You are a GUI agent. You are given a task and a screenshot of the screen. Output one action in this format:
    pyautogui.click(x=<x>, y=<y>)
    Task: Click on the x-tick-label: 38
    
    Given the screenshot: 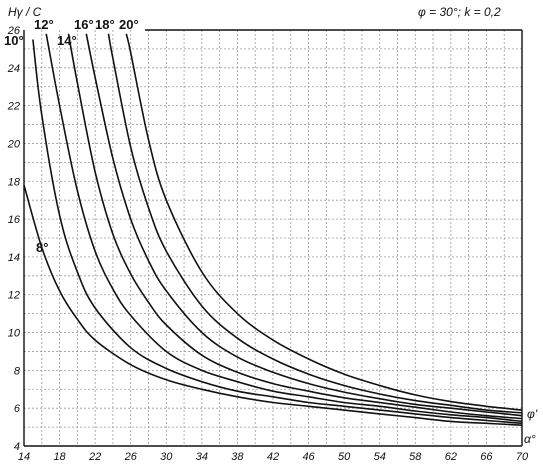 What is the action you would take?
    pyautogui.click(x=237, y=457)
    